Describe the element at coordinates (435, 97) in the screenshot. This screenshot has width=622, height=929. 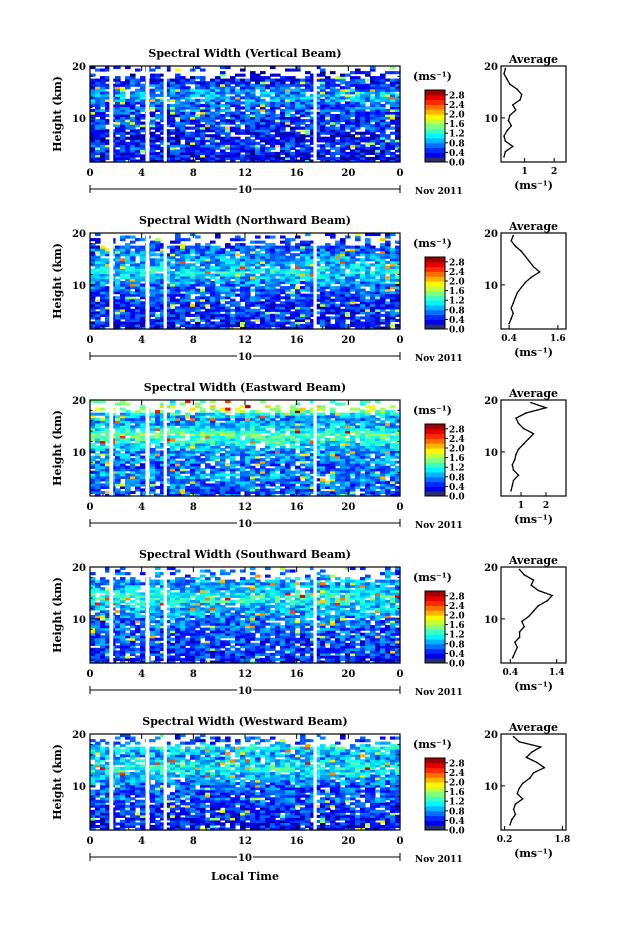
I see `colorbar-step` at that location.